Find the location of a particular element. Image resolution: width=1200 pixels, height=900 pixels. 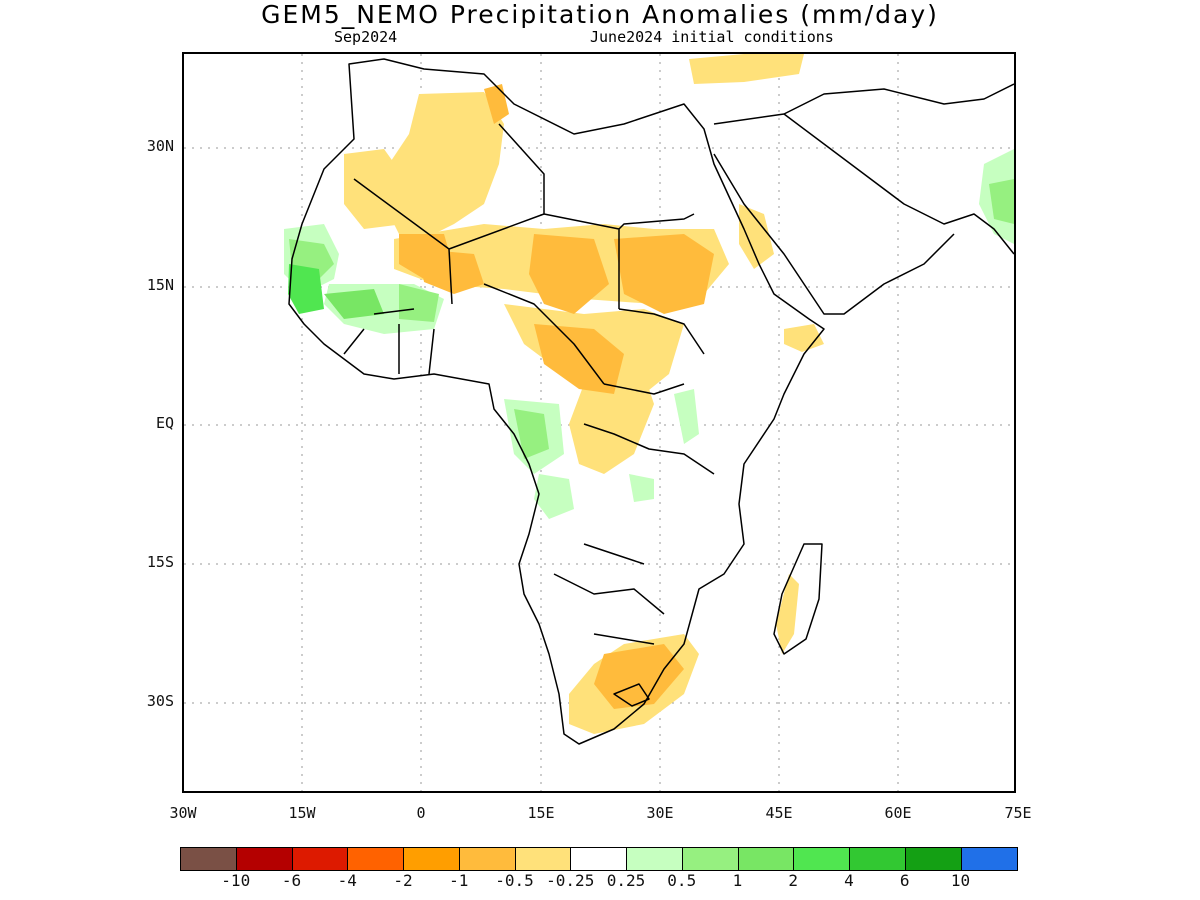

colorbar-label: -1 is located at coordinates (459, 880).